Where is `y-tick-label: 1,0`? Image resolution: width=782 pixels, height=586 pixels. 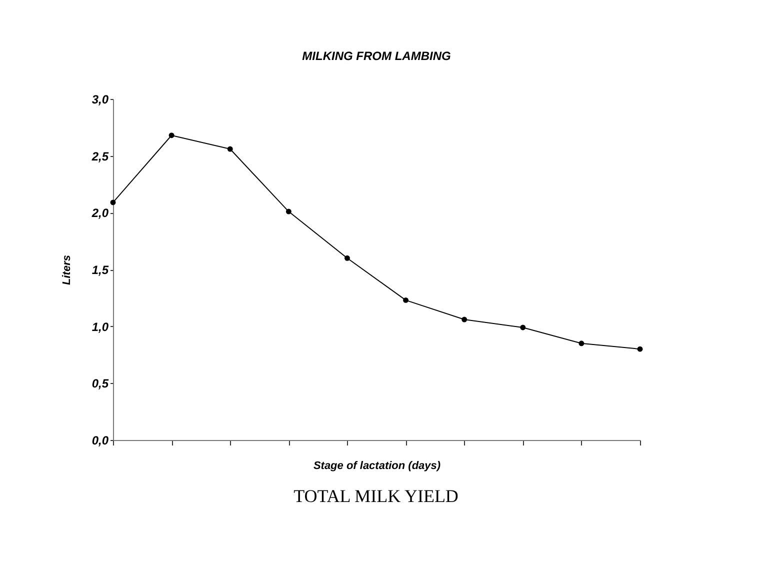
y-tick-label: 1,0 is located at coordinates (100, 327).